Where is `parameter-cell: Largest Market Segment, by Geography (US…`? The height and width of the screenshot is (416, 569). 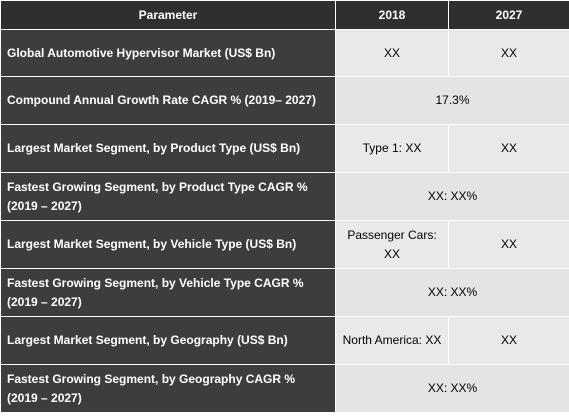 parameter-cell: Largest Market Segment, by Geography (US… is located at coordinates (168, 340).